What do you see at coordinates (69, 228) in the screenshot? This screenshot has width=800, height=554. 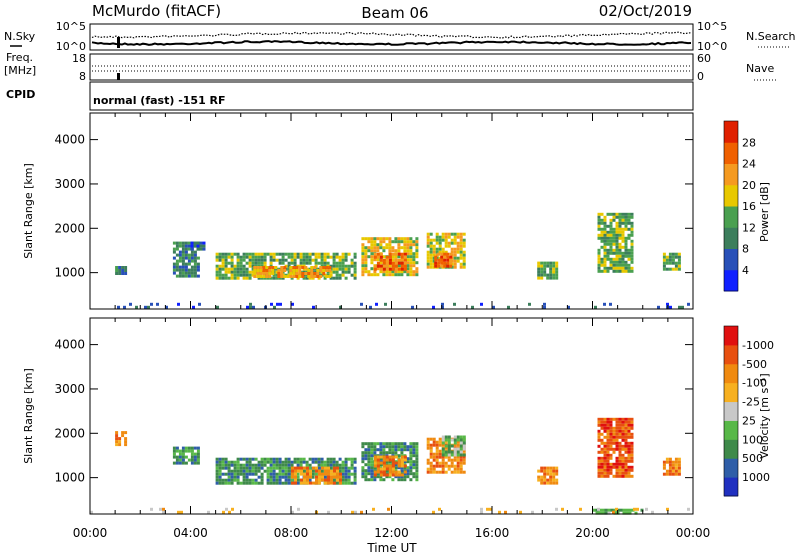 I see `y-tick-label: 2000` at bounding box center [69, 228].